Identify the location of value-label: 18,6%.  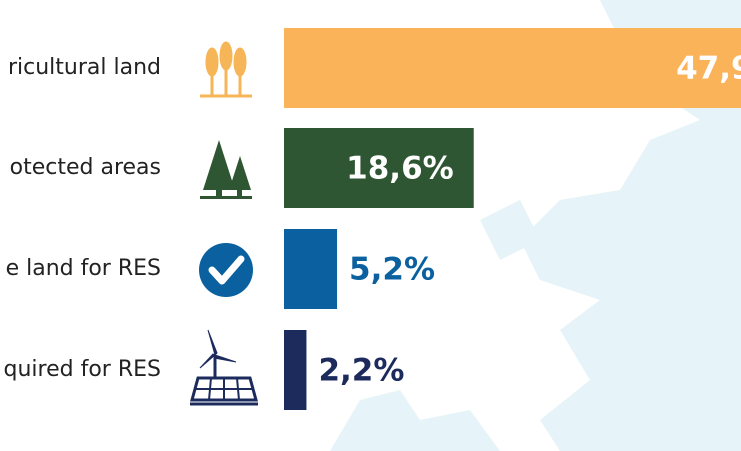
(400, 169).